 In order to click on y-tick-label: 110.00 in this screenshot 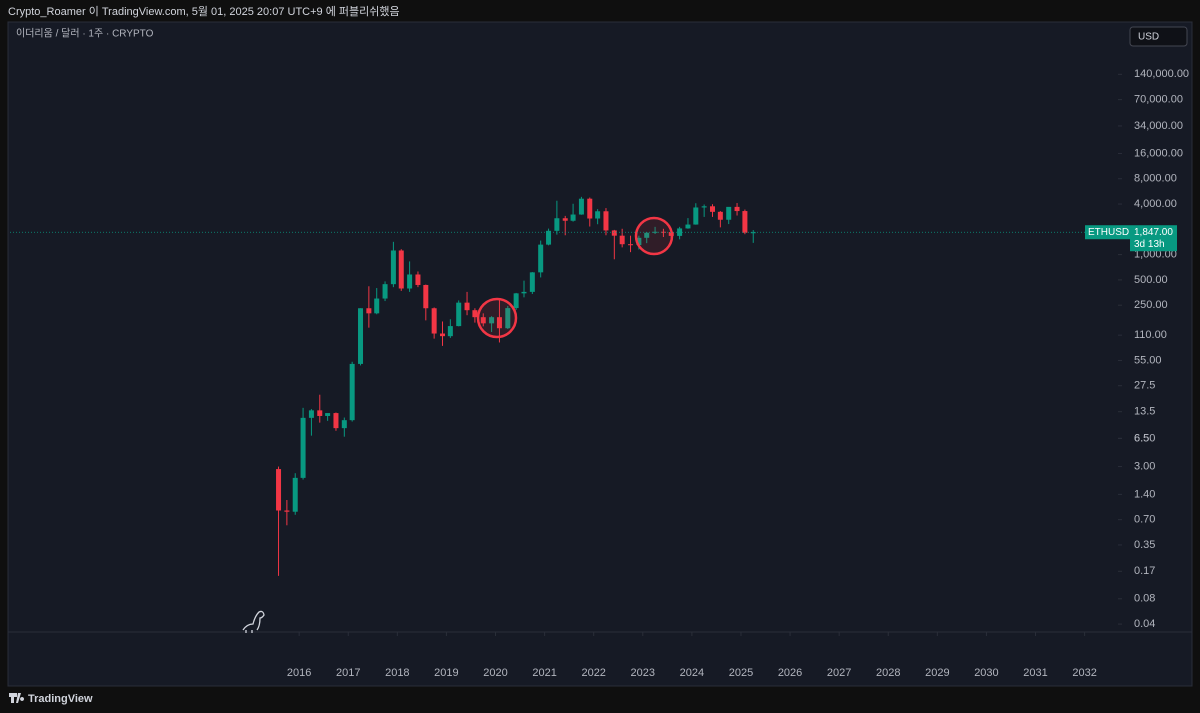, I will do `click(1150, 335)`.